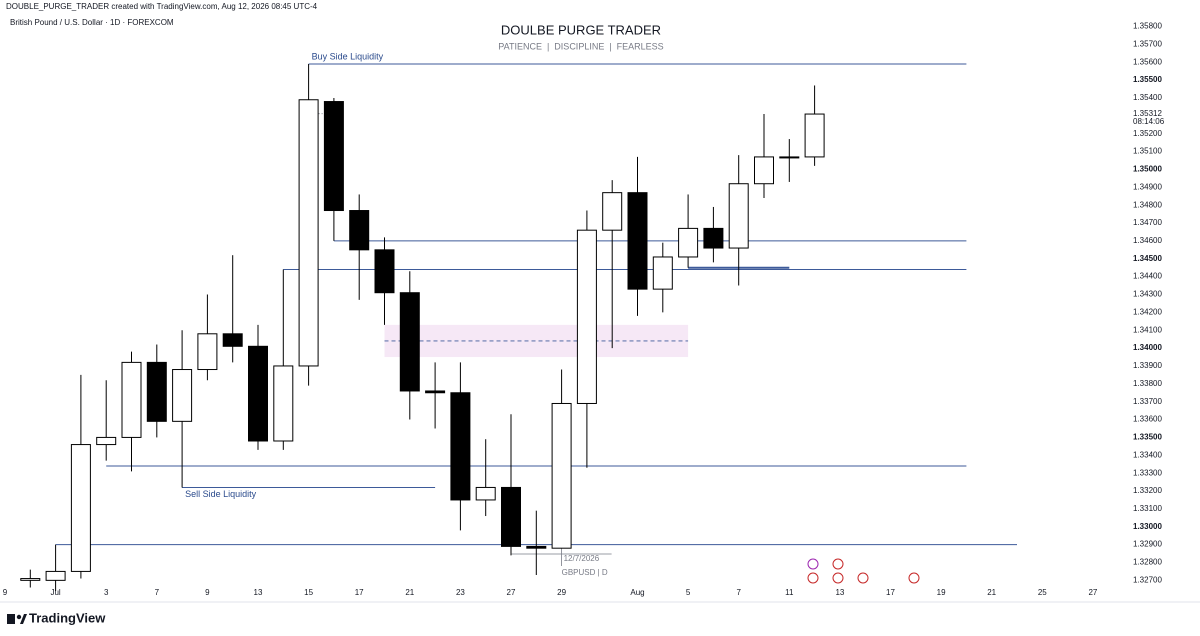  Describe the element at coordinates (581, 29) in the screenshot. I see `chart-title: DOULBE PURGE TRADER` at that location.